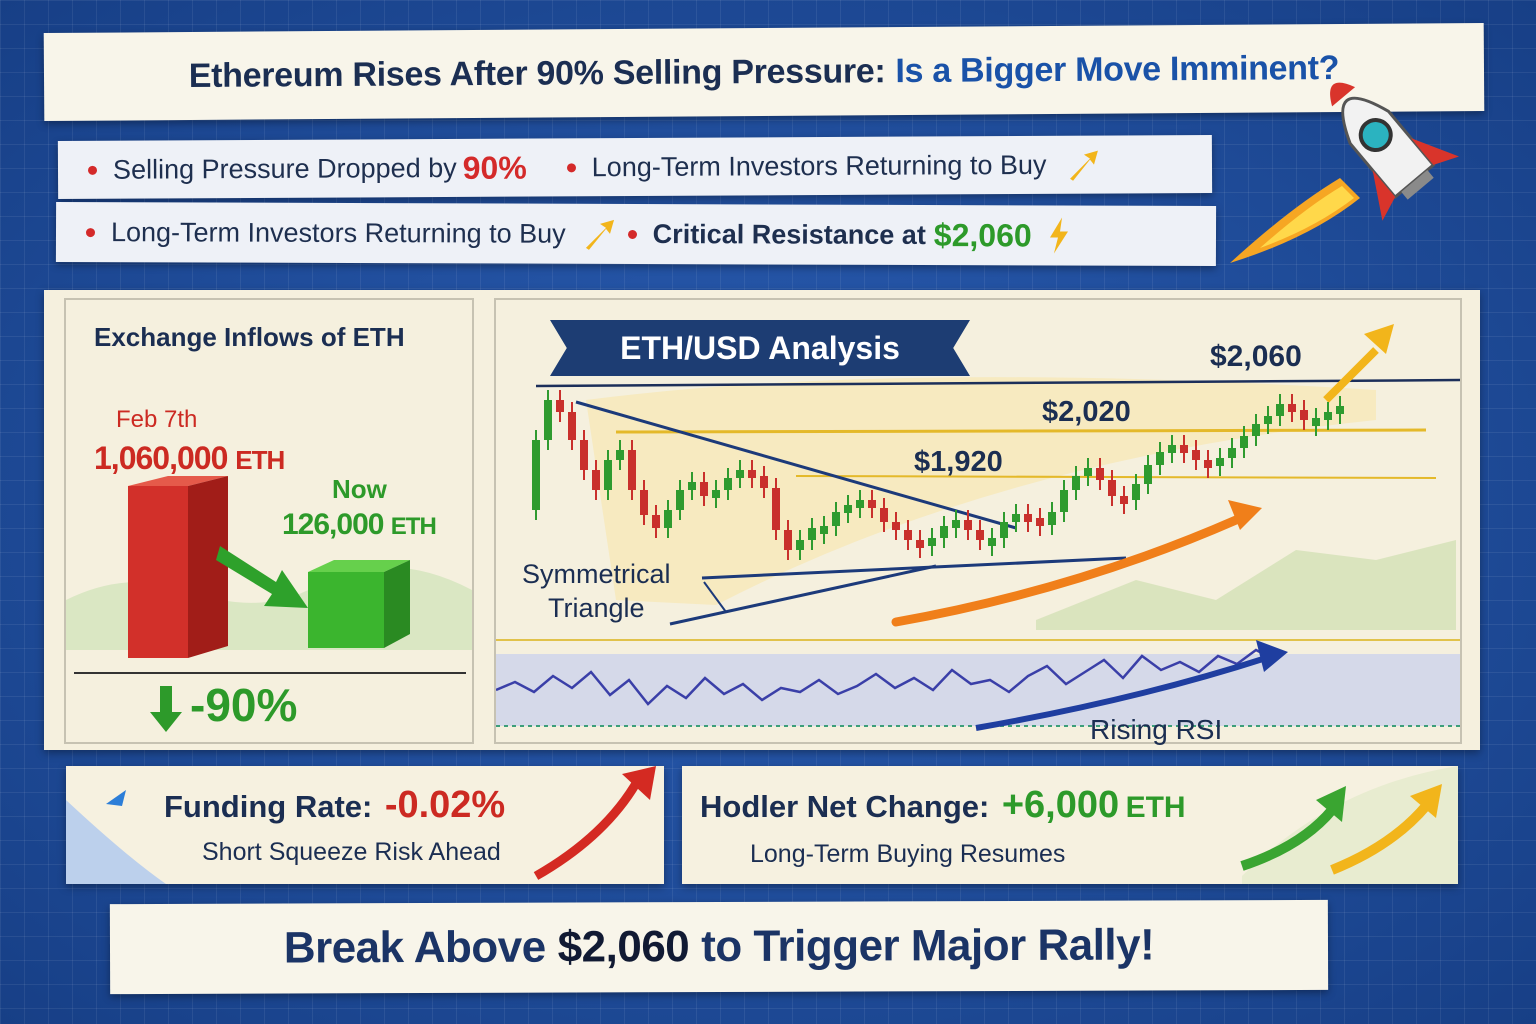  I want to click on footer-text-after: to Trigger Major Rally!, so click(928, 946).